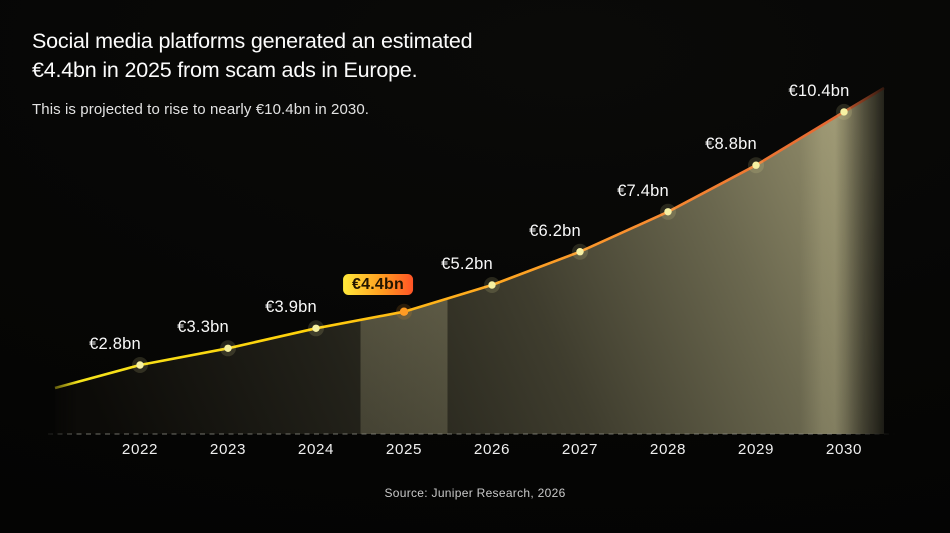 The width and height of the screenshot is (950, 533). I want to click on title-line-2: €4.4bn in 2025 from scam ads in Europe., so click(225, 70).